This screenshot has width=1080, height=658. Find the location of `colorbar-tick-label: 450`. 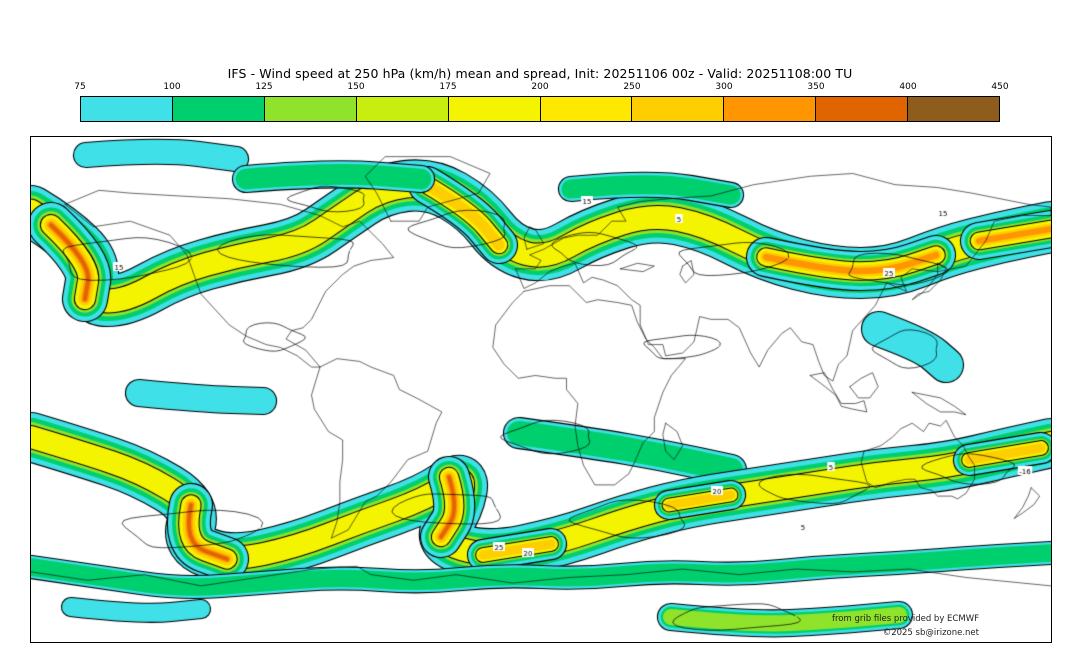

colorbar-tick-label: 450 is located at coordinates (1000, 87).